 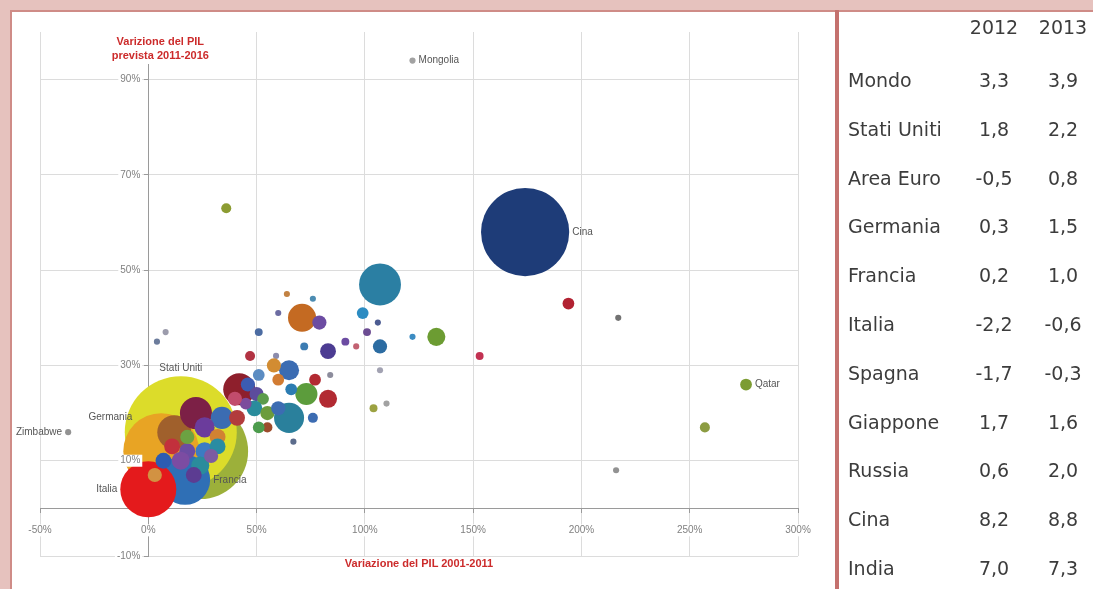 I want to click on data-label: 8,2, so click(x=994, y=519).